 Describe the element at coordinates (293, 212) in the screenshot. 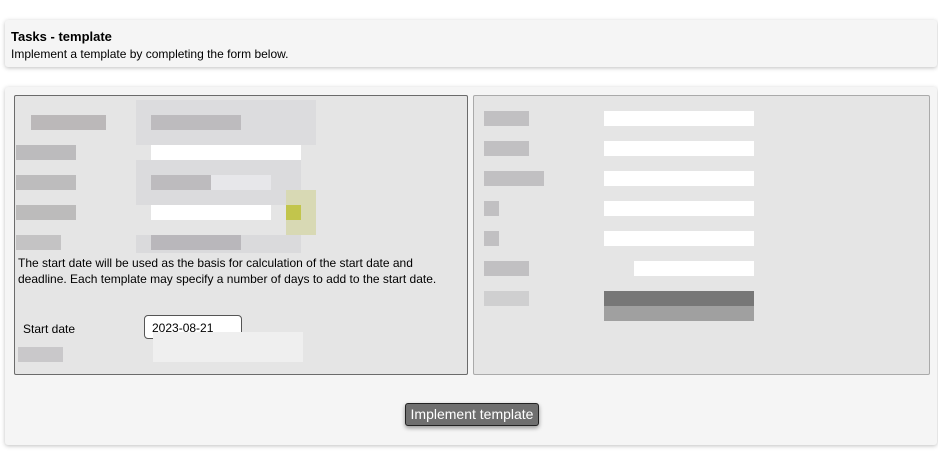

I see `calendar-icon-center` at that location.